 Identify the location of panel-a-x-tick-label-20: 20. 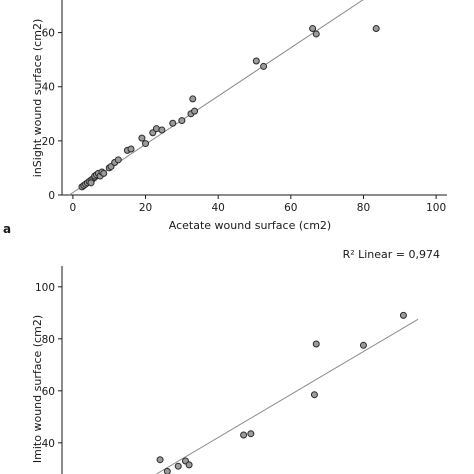
(145, 208).